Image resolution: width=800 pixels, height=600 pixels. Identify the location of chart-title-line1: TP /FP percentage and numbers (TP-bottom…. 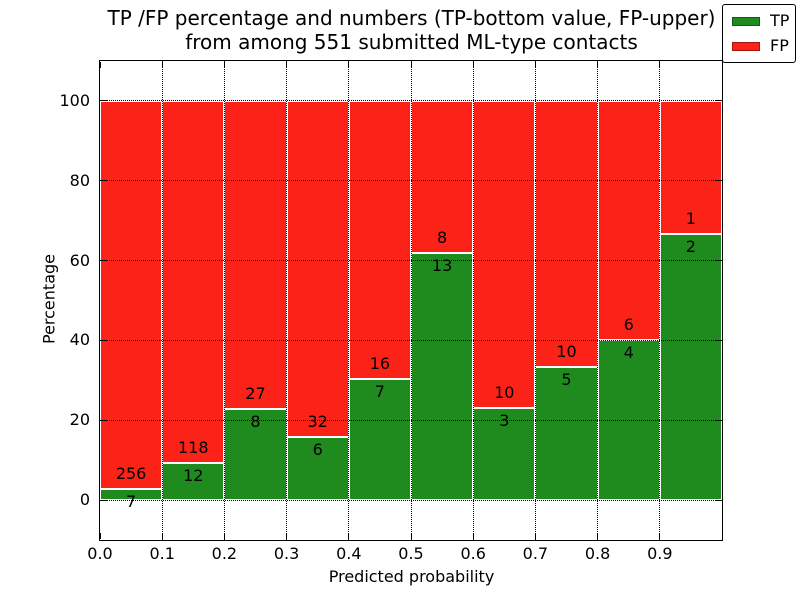
(411, 18).